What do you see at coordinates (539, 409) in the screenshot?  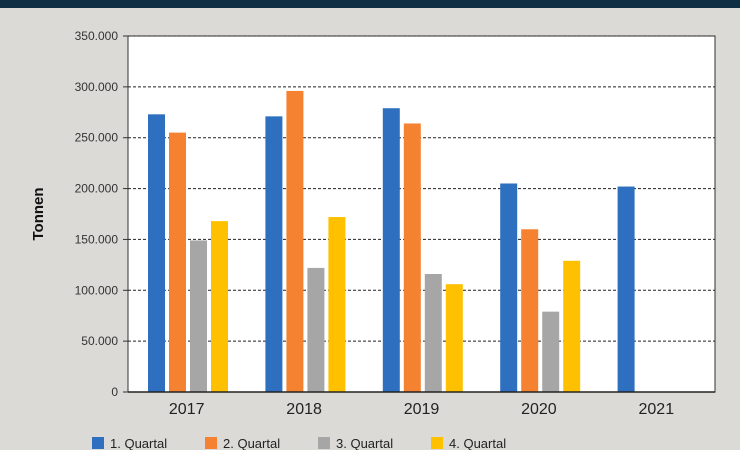 I see `x-tick-label: 2020` at bounding box center [539, 409].